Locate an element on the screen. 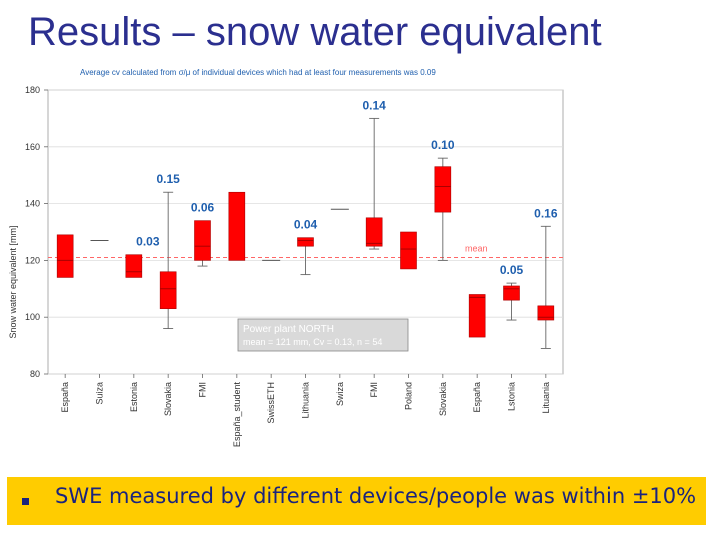  x-tick-label: Poland is located at coordinates (409, 396).